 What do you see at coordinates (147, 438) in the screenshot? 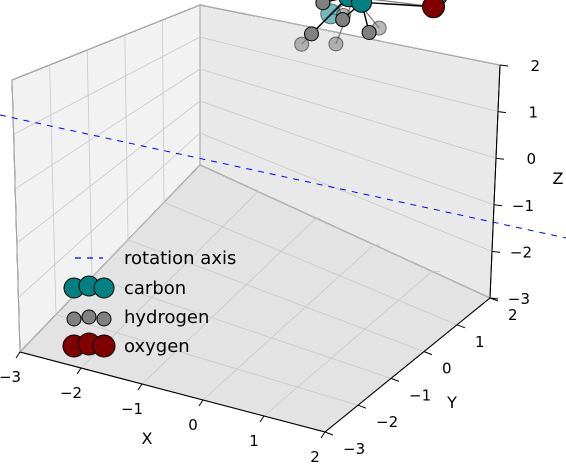
I see `x-axis-label: X` at bounding box center [147, 438].